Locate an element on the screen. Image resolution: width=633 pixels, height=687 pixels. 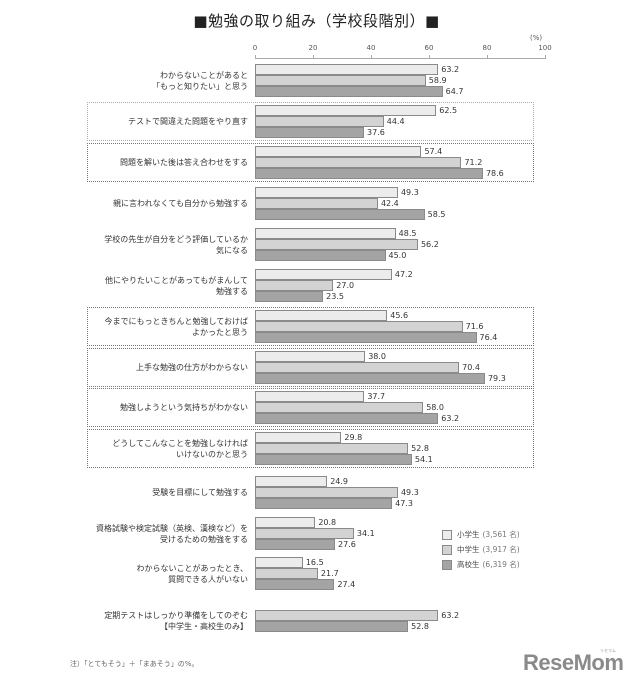
bar-value-label: 57.4 is located at coordinates (433, 151).